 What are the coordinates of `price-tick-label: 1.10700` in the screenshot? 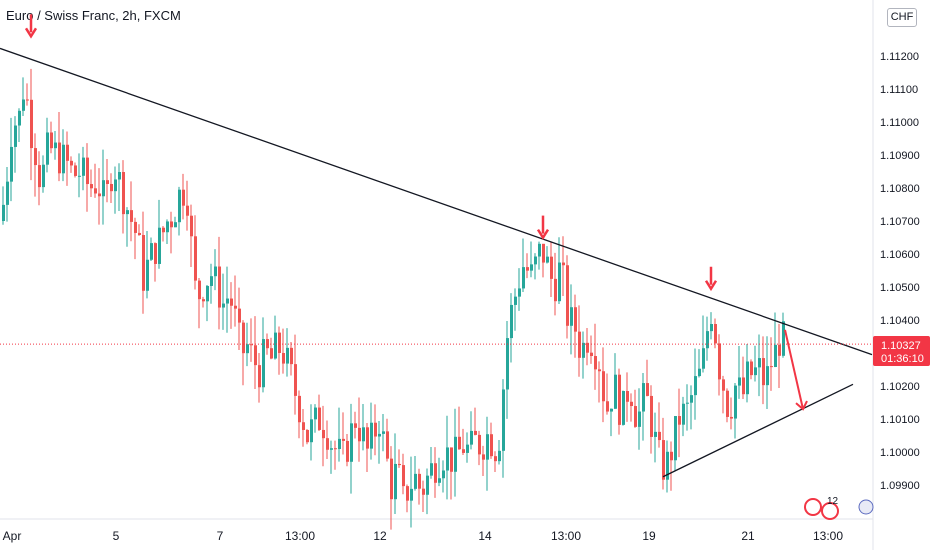 It's located at (900, 222).